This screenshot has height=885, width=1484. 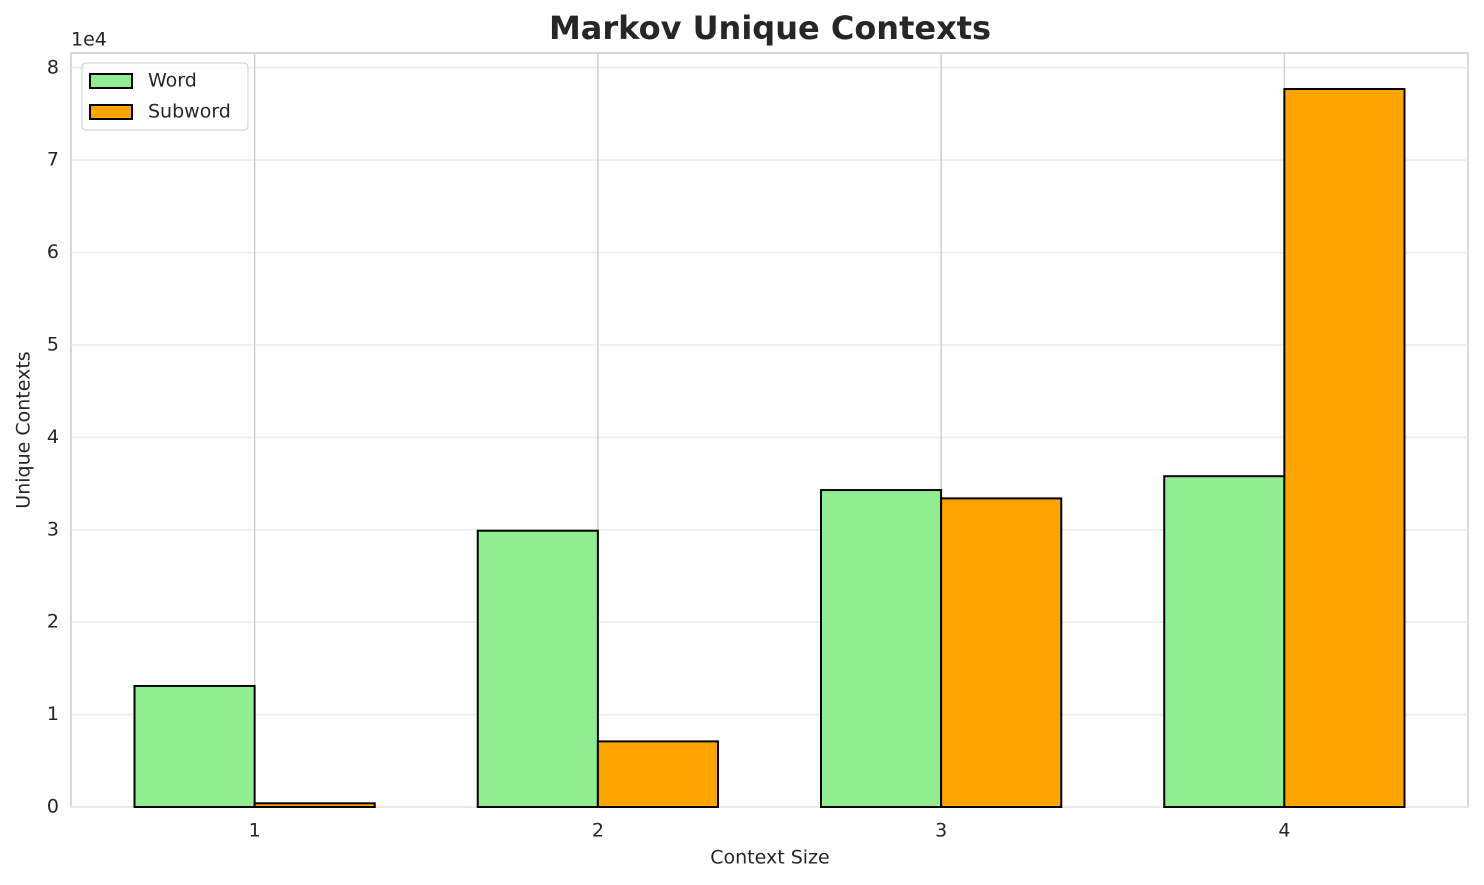 I want to click on y-tick-label: 8, so click(x=53, y=67).